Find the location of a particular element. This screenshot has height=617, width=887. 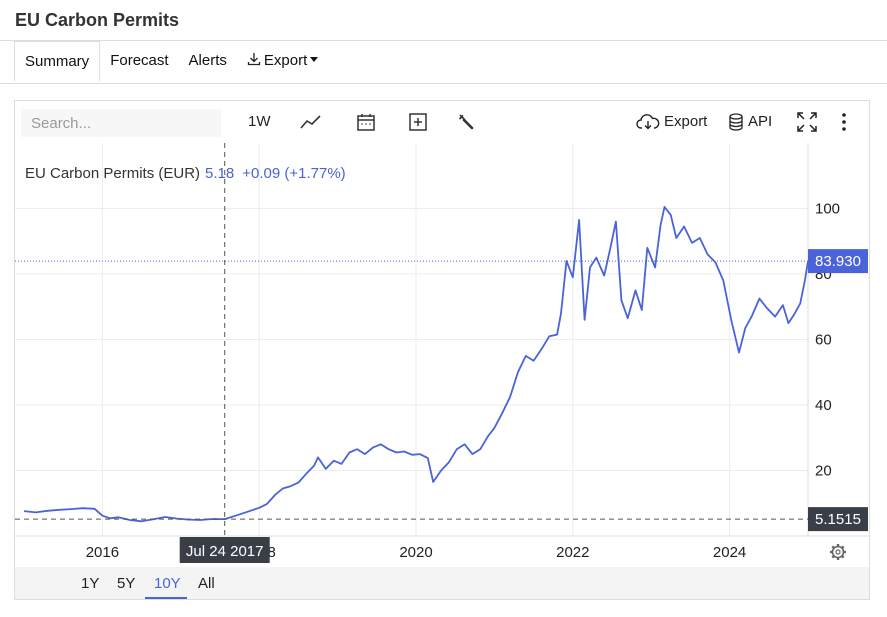

crosshair-date-label: Jul 24 2017 is located at coordinates (225, 551).